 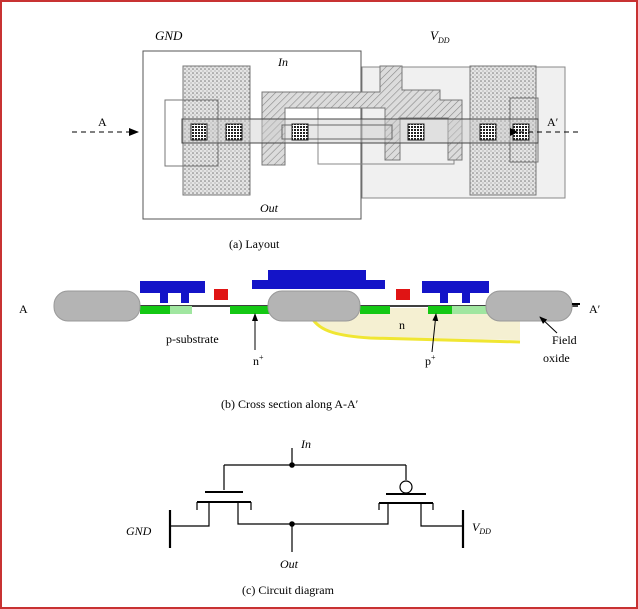 What do you see at coordinates (318, 279) in the screenshot?
I see `metal-poly-bridge` at bounding box center [318, 279].